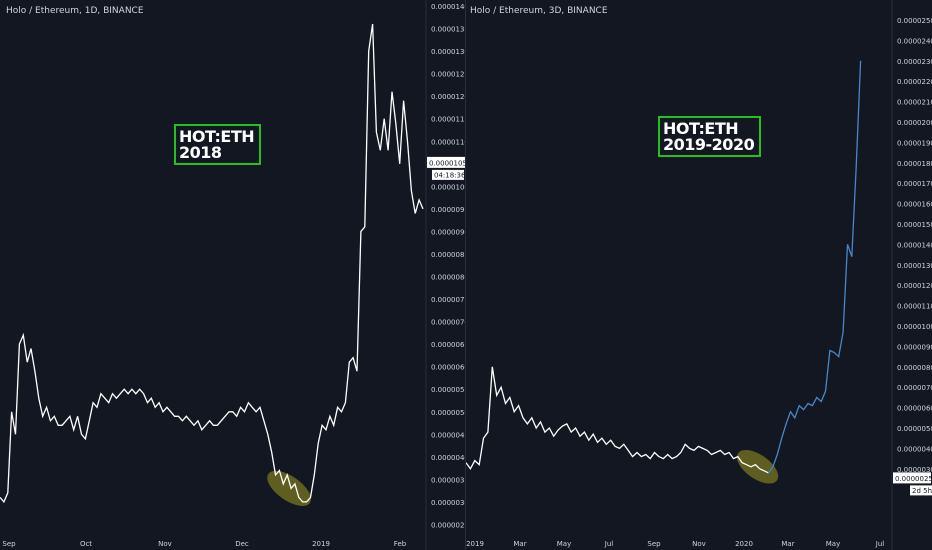 Image resolution: width=932 pixels, height=550 pixels. Describe the element at coordinates (448, 390) in the screenshot. I see `y-tick-label: 0.00000550` at that location.